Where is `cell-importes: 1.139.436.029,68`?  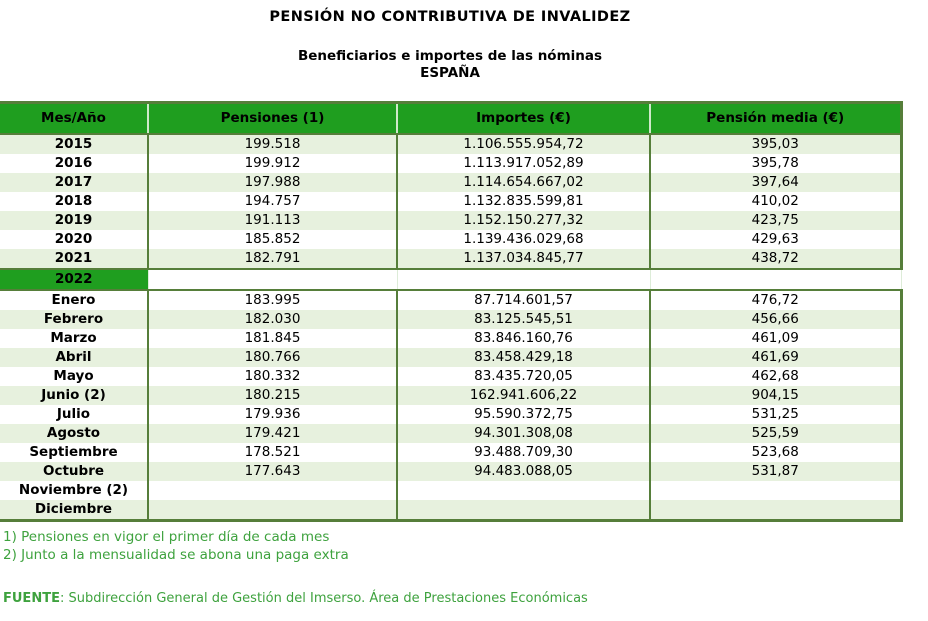 cell-importes: 1.139.436.029,68 is located at coordinates (523, 239).